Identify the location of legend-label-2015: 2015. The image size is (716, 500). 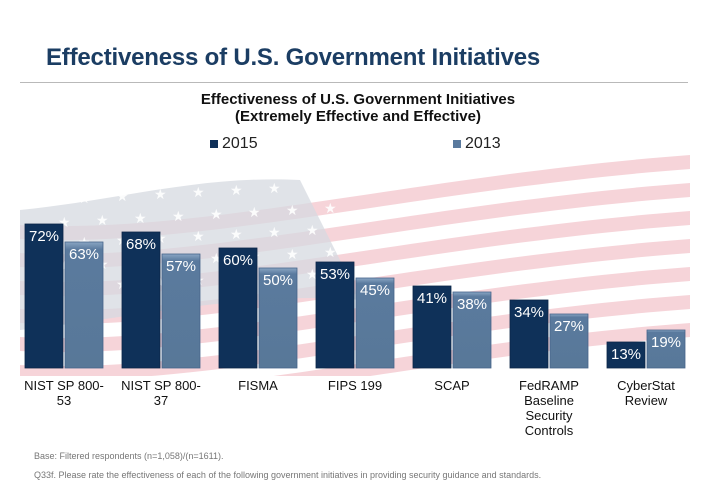
(240, 143).